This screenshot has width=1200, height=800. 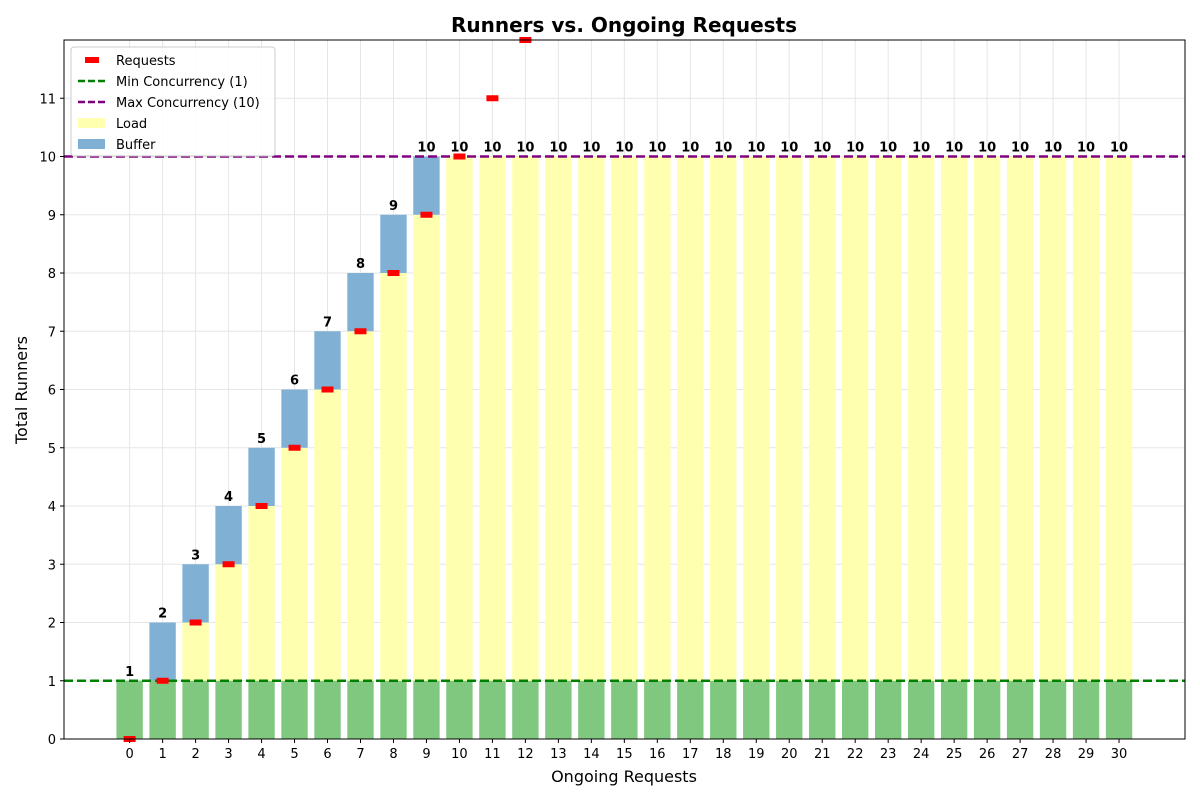 I want to click on y-tick-label: 1, so click(x=52, y=682).